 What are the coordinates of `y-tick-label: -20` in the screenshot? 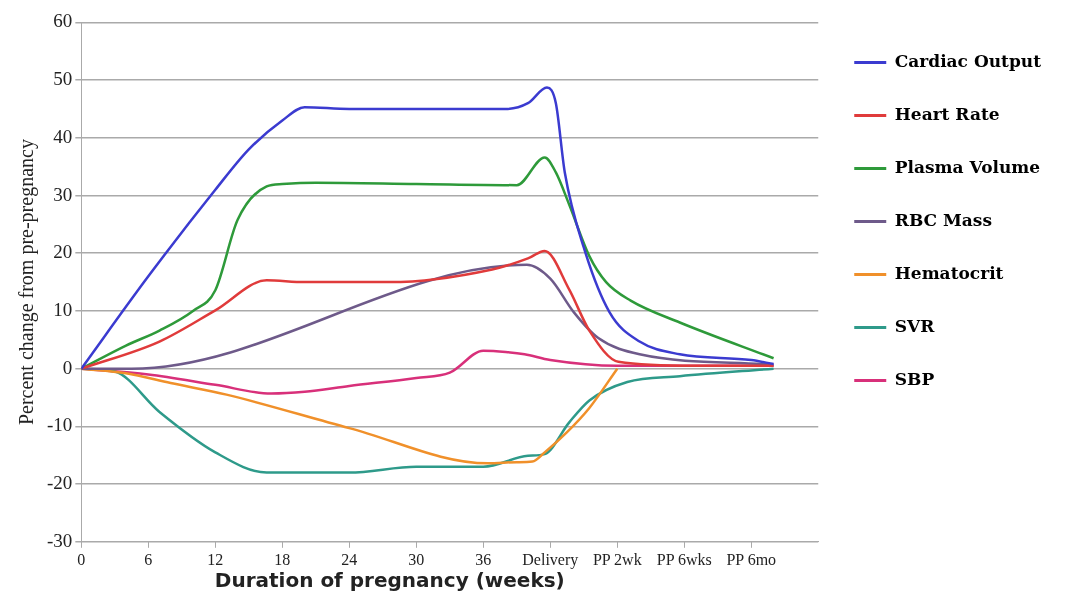 It's located at (60, 483).